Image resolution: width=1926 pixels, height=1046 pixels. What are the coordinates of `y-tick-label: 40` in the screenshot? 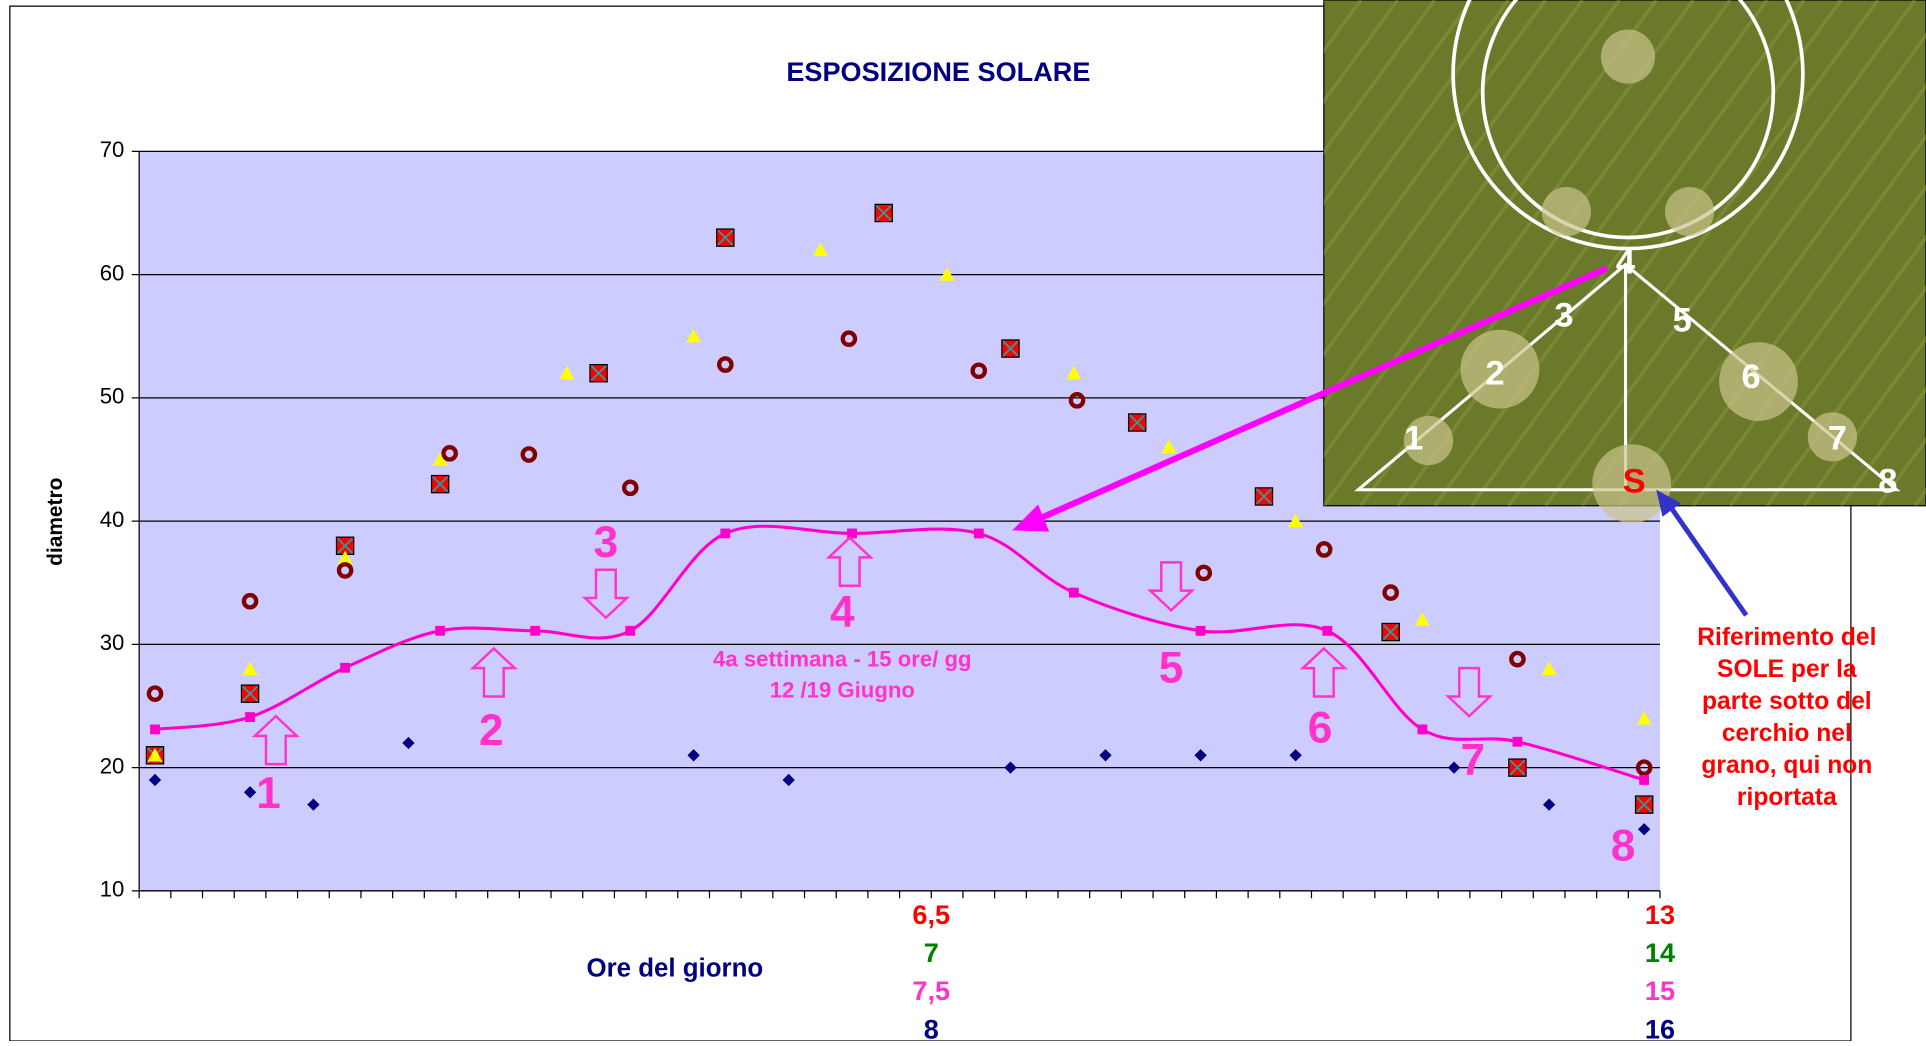 It's located at (112, 519).